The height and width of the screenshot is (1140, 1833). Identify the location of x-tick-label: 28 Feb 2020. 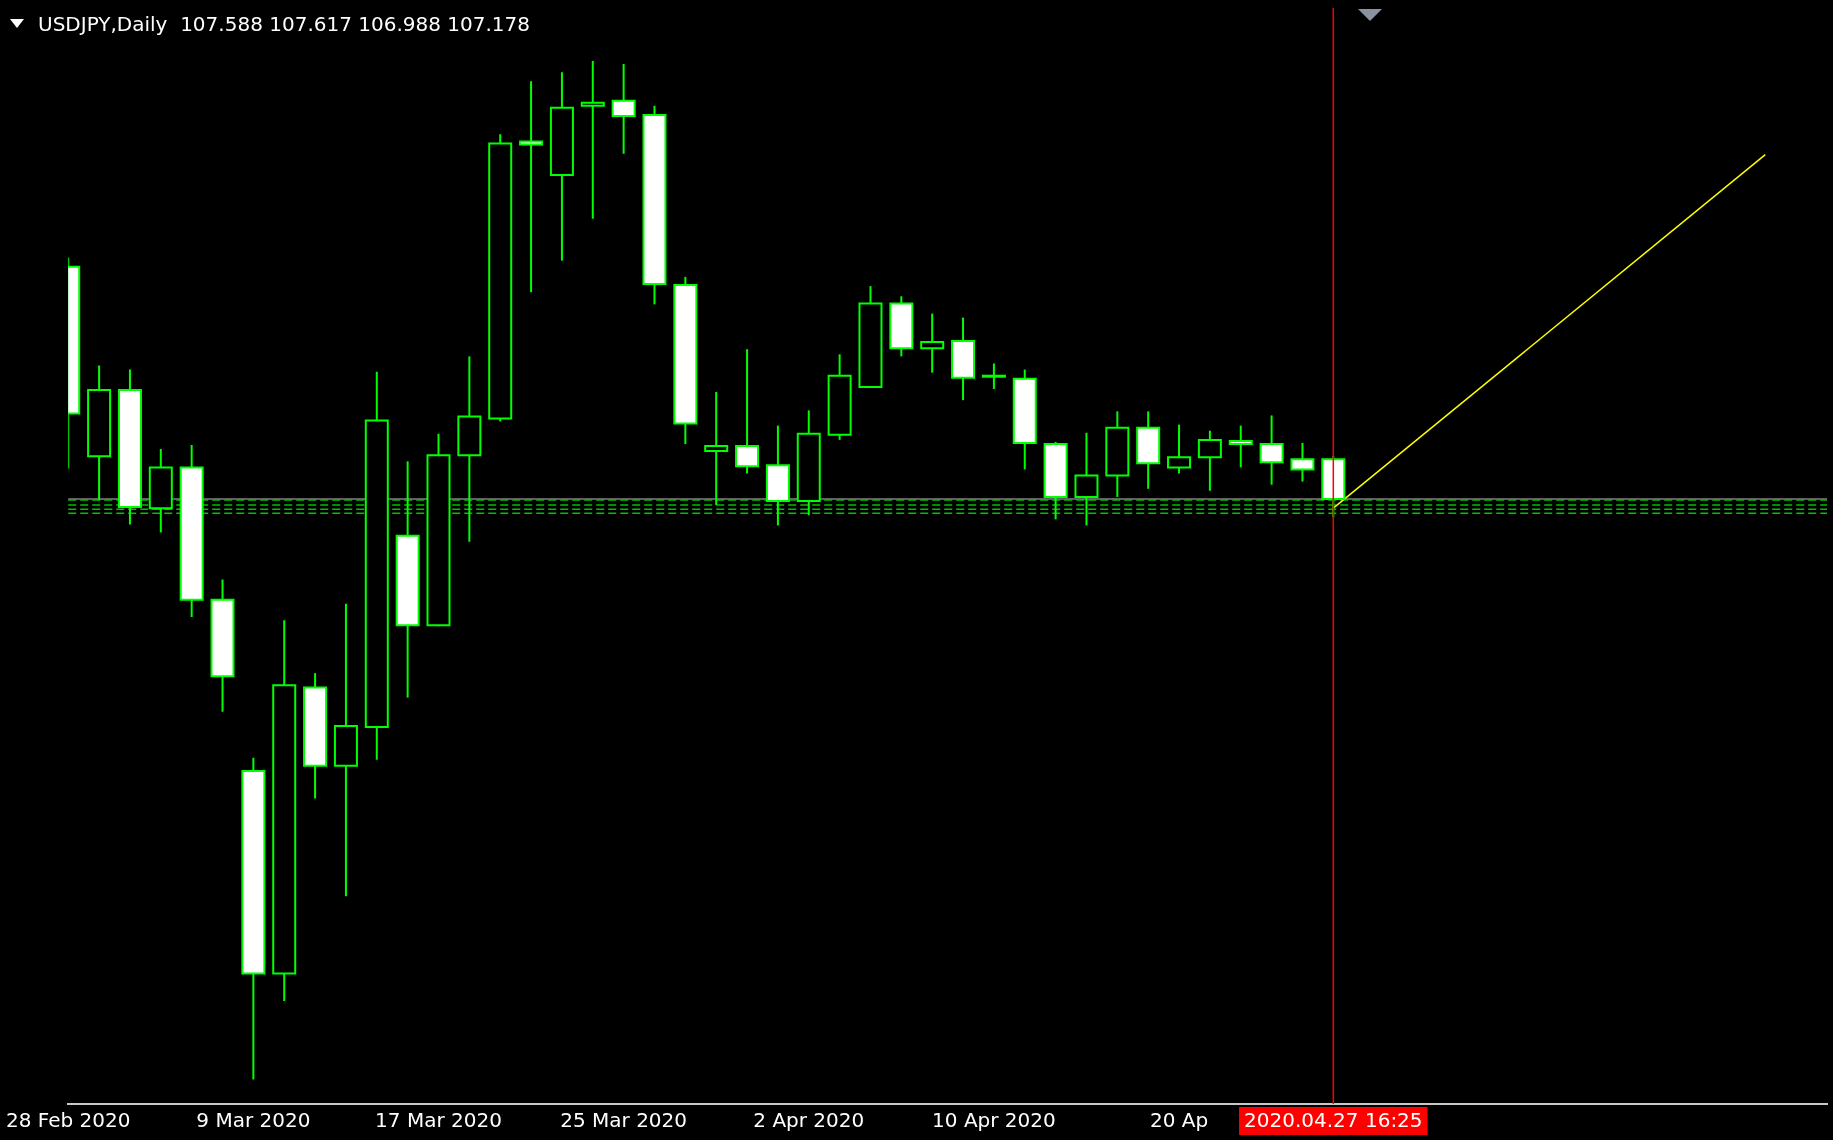
(68, 1120).